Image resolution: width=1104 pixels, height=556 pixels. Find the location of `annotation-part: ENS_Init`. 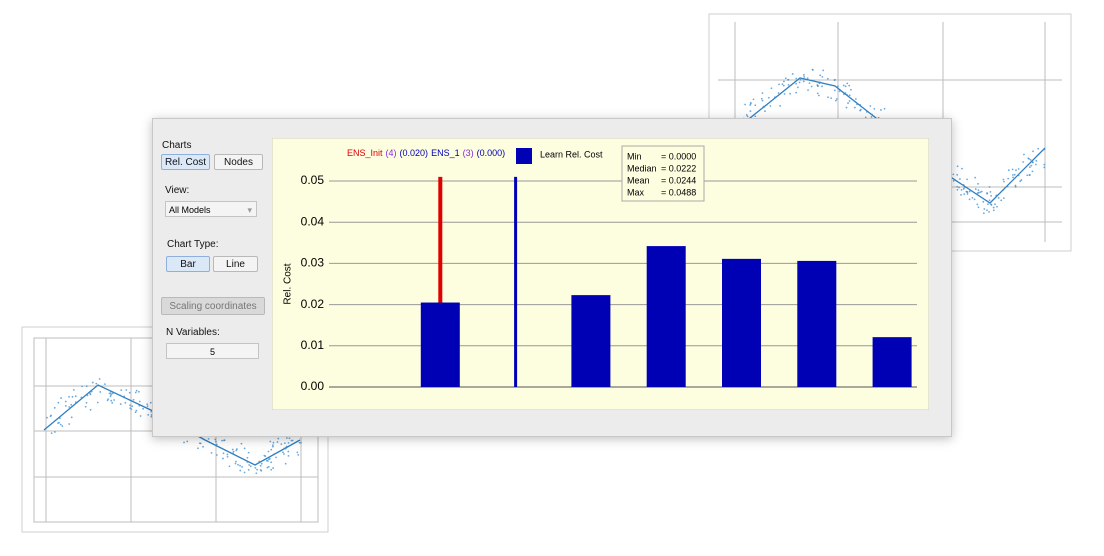

annotation-part: ENS_Init is located at coordinates (365, 153).